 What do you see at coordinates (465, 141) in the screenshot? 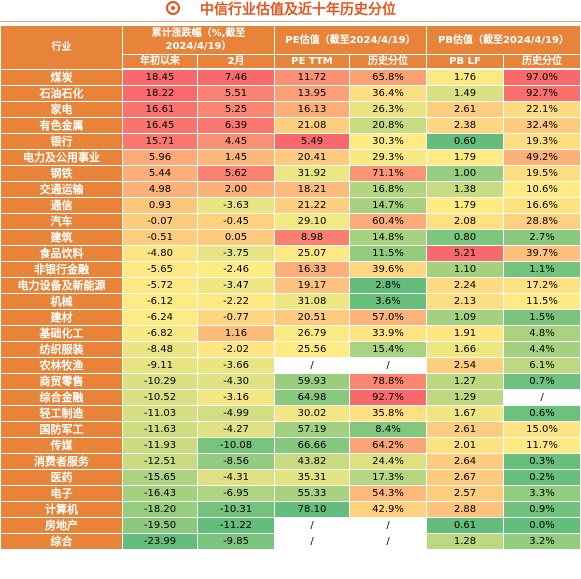
I see `cell-pb-lf: 0.60` at bounding box center [465, 141].